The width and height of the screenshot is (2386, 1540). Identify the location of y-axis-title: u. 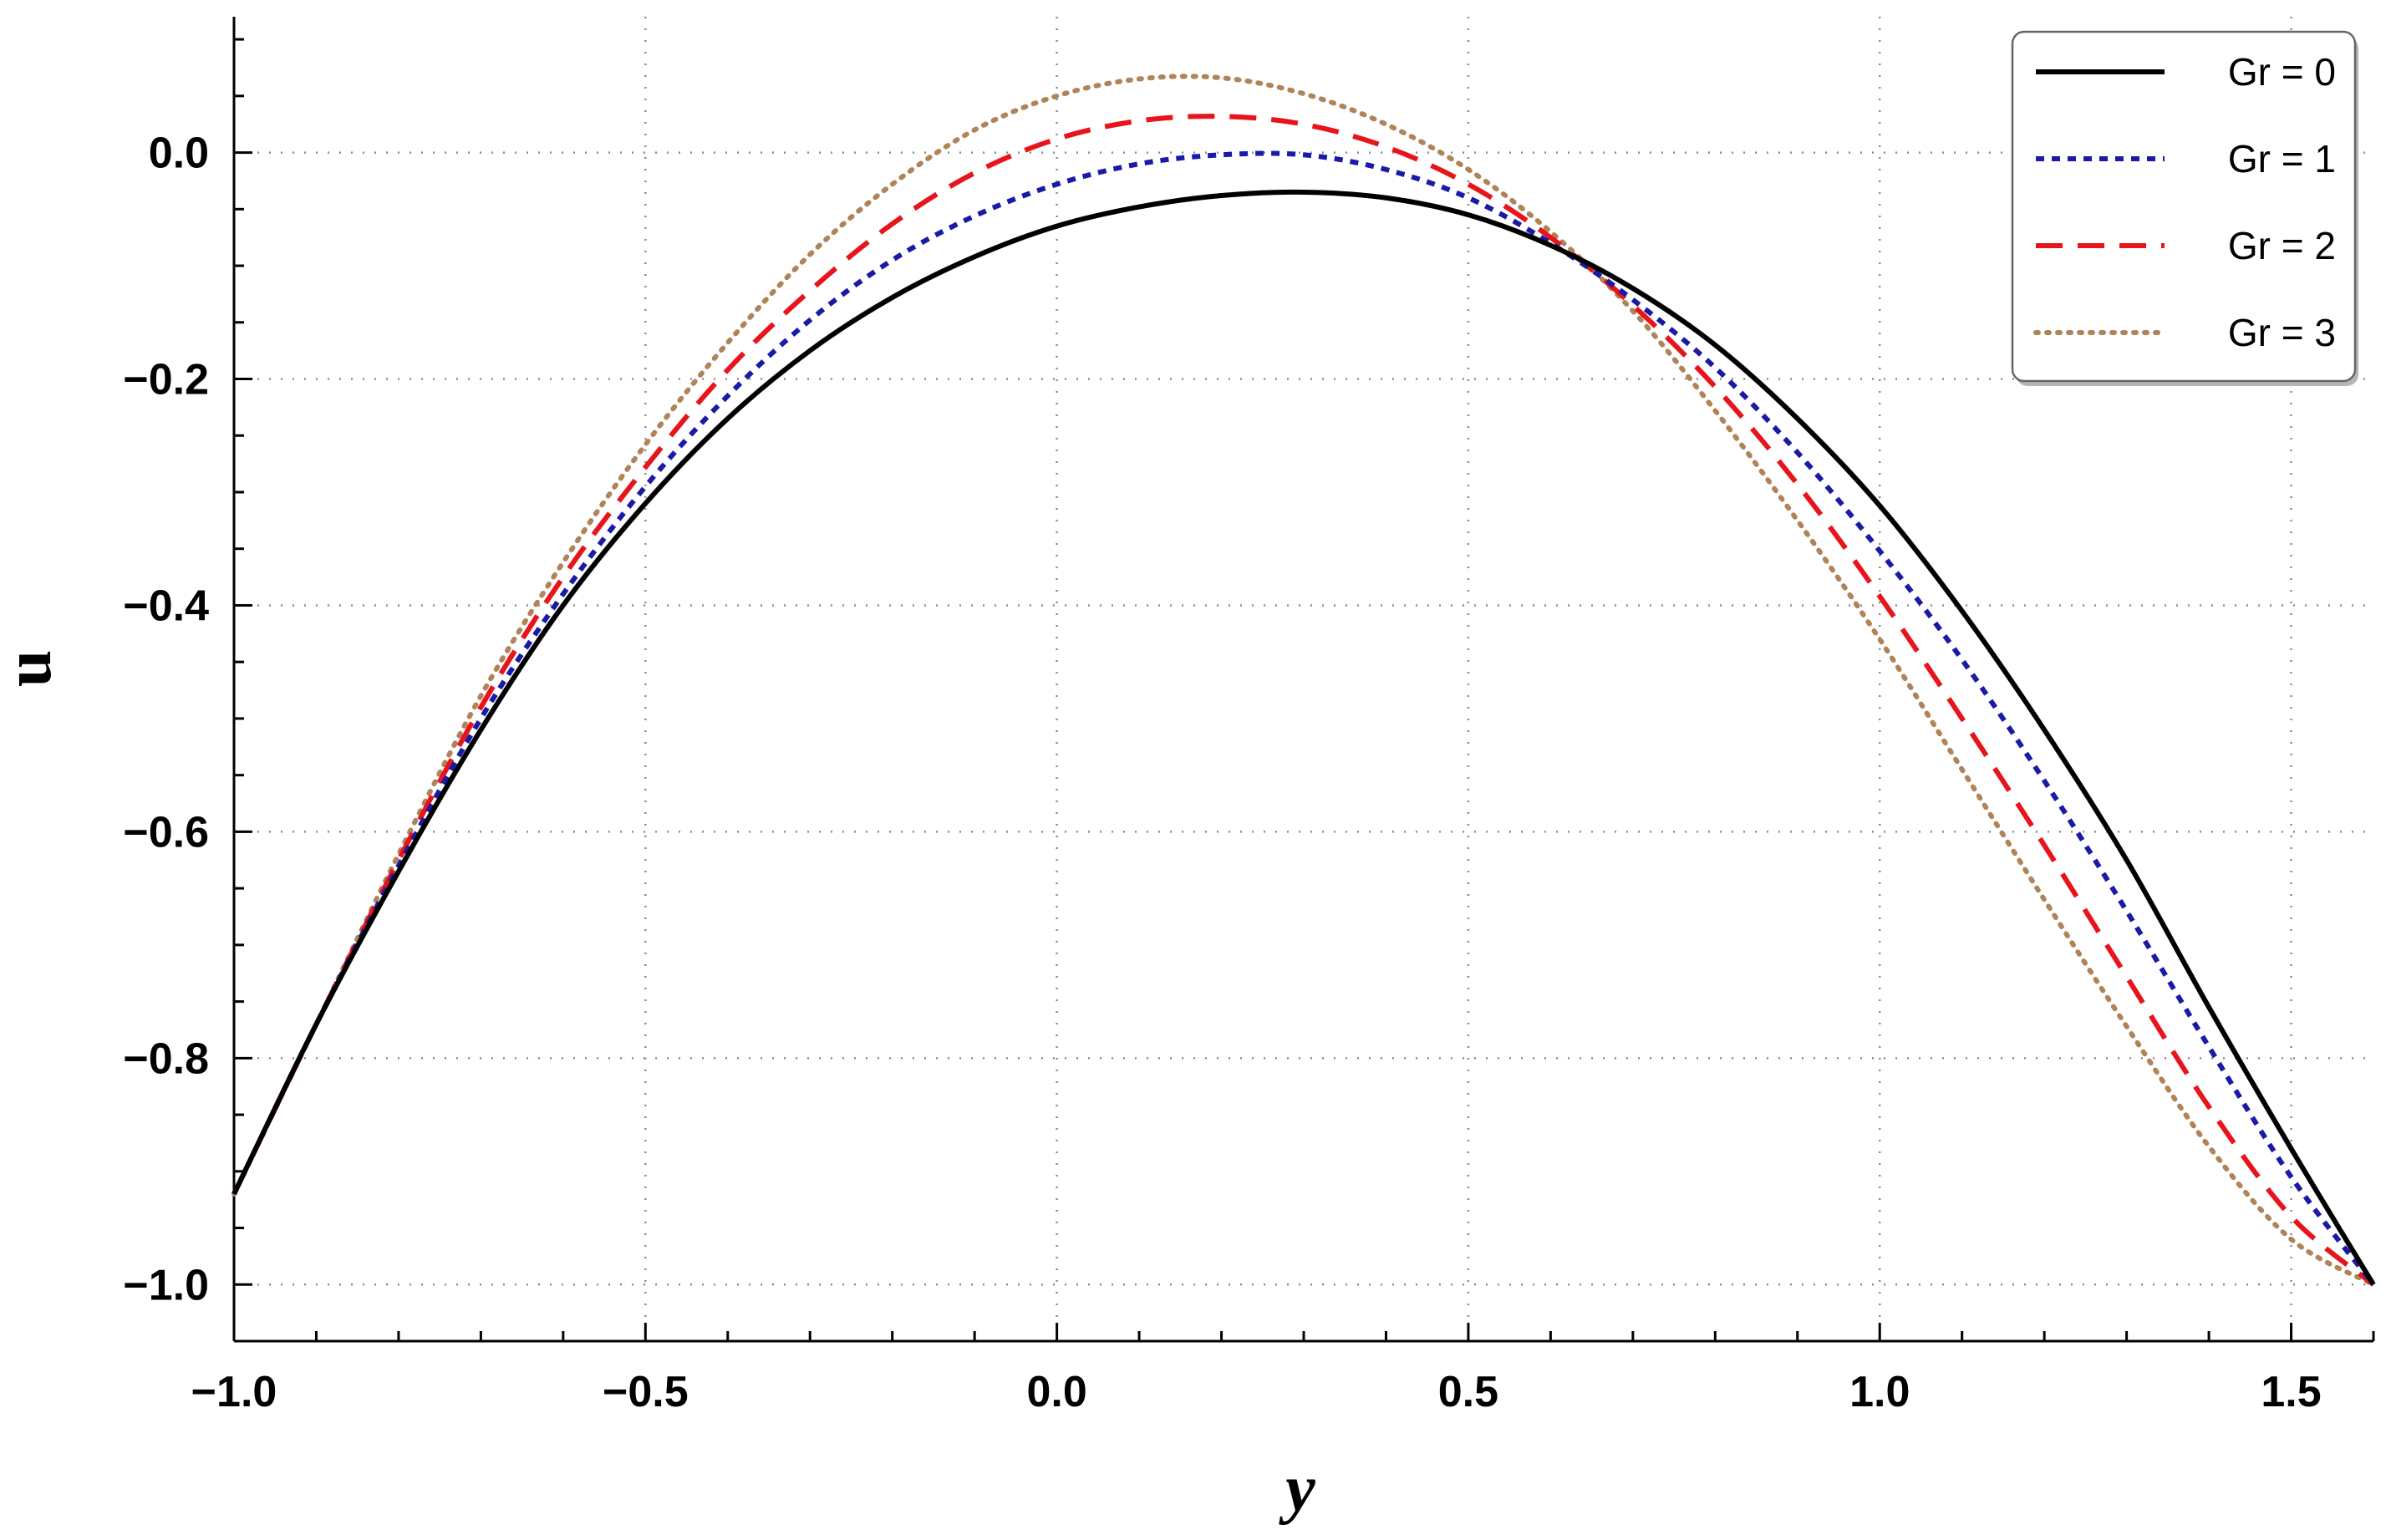
(32, 669).